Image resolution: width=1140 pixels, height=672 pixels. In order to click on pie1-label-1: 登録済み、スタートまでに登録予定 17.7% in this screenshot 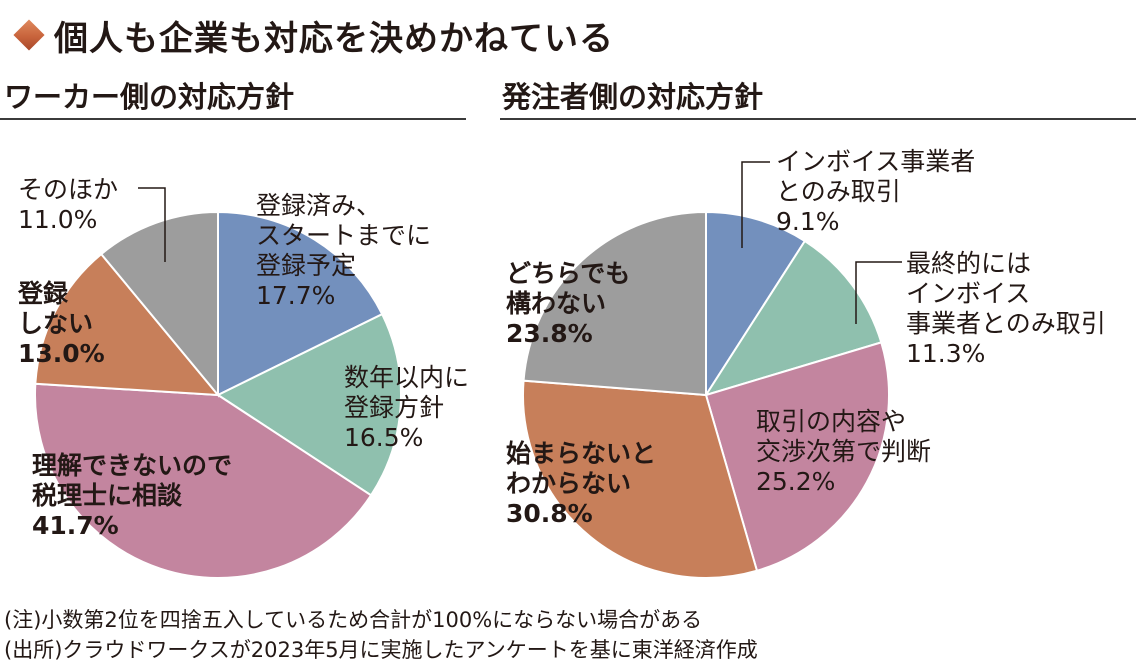, I will do `click(343, 250)`.